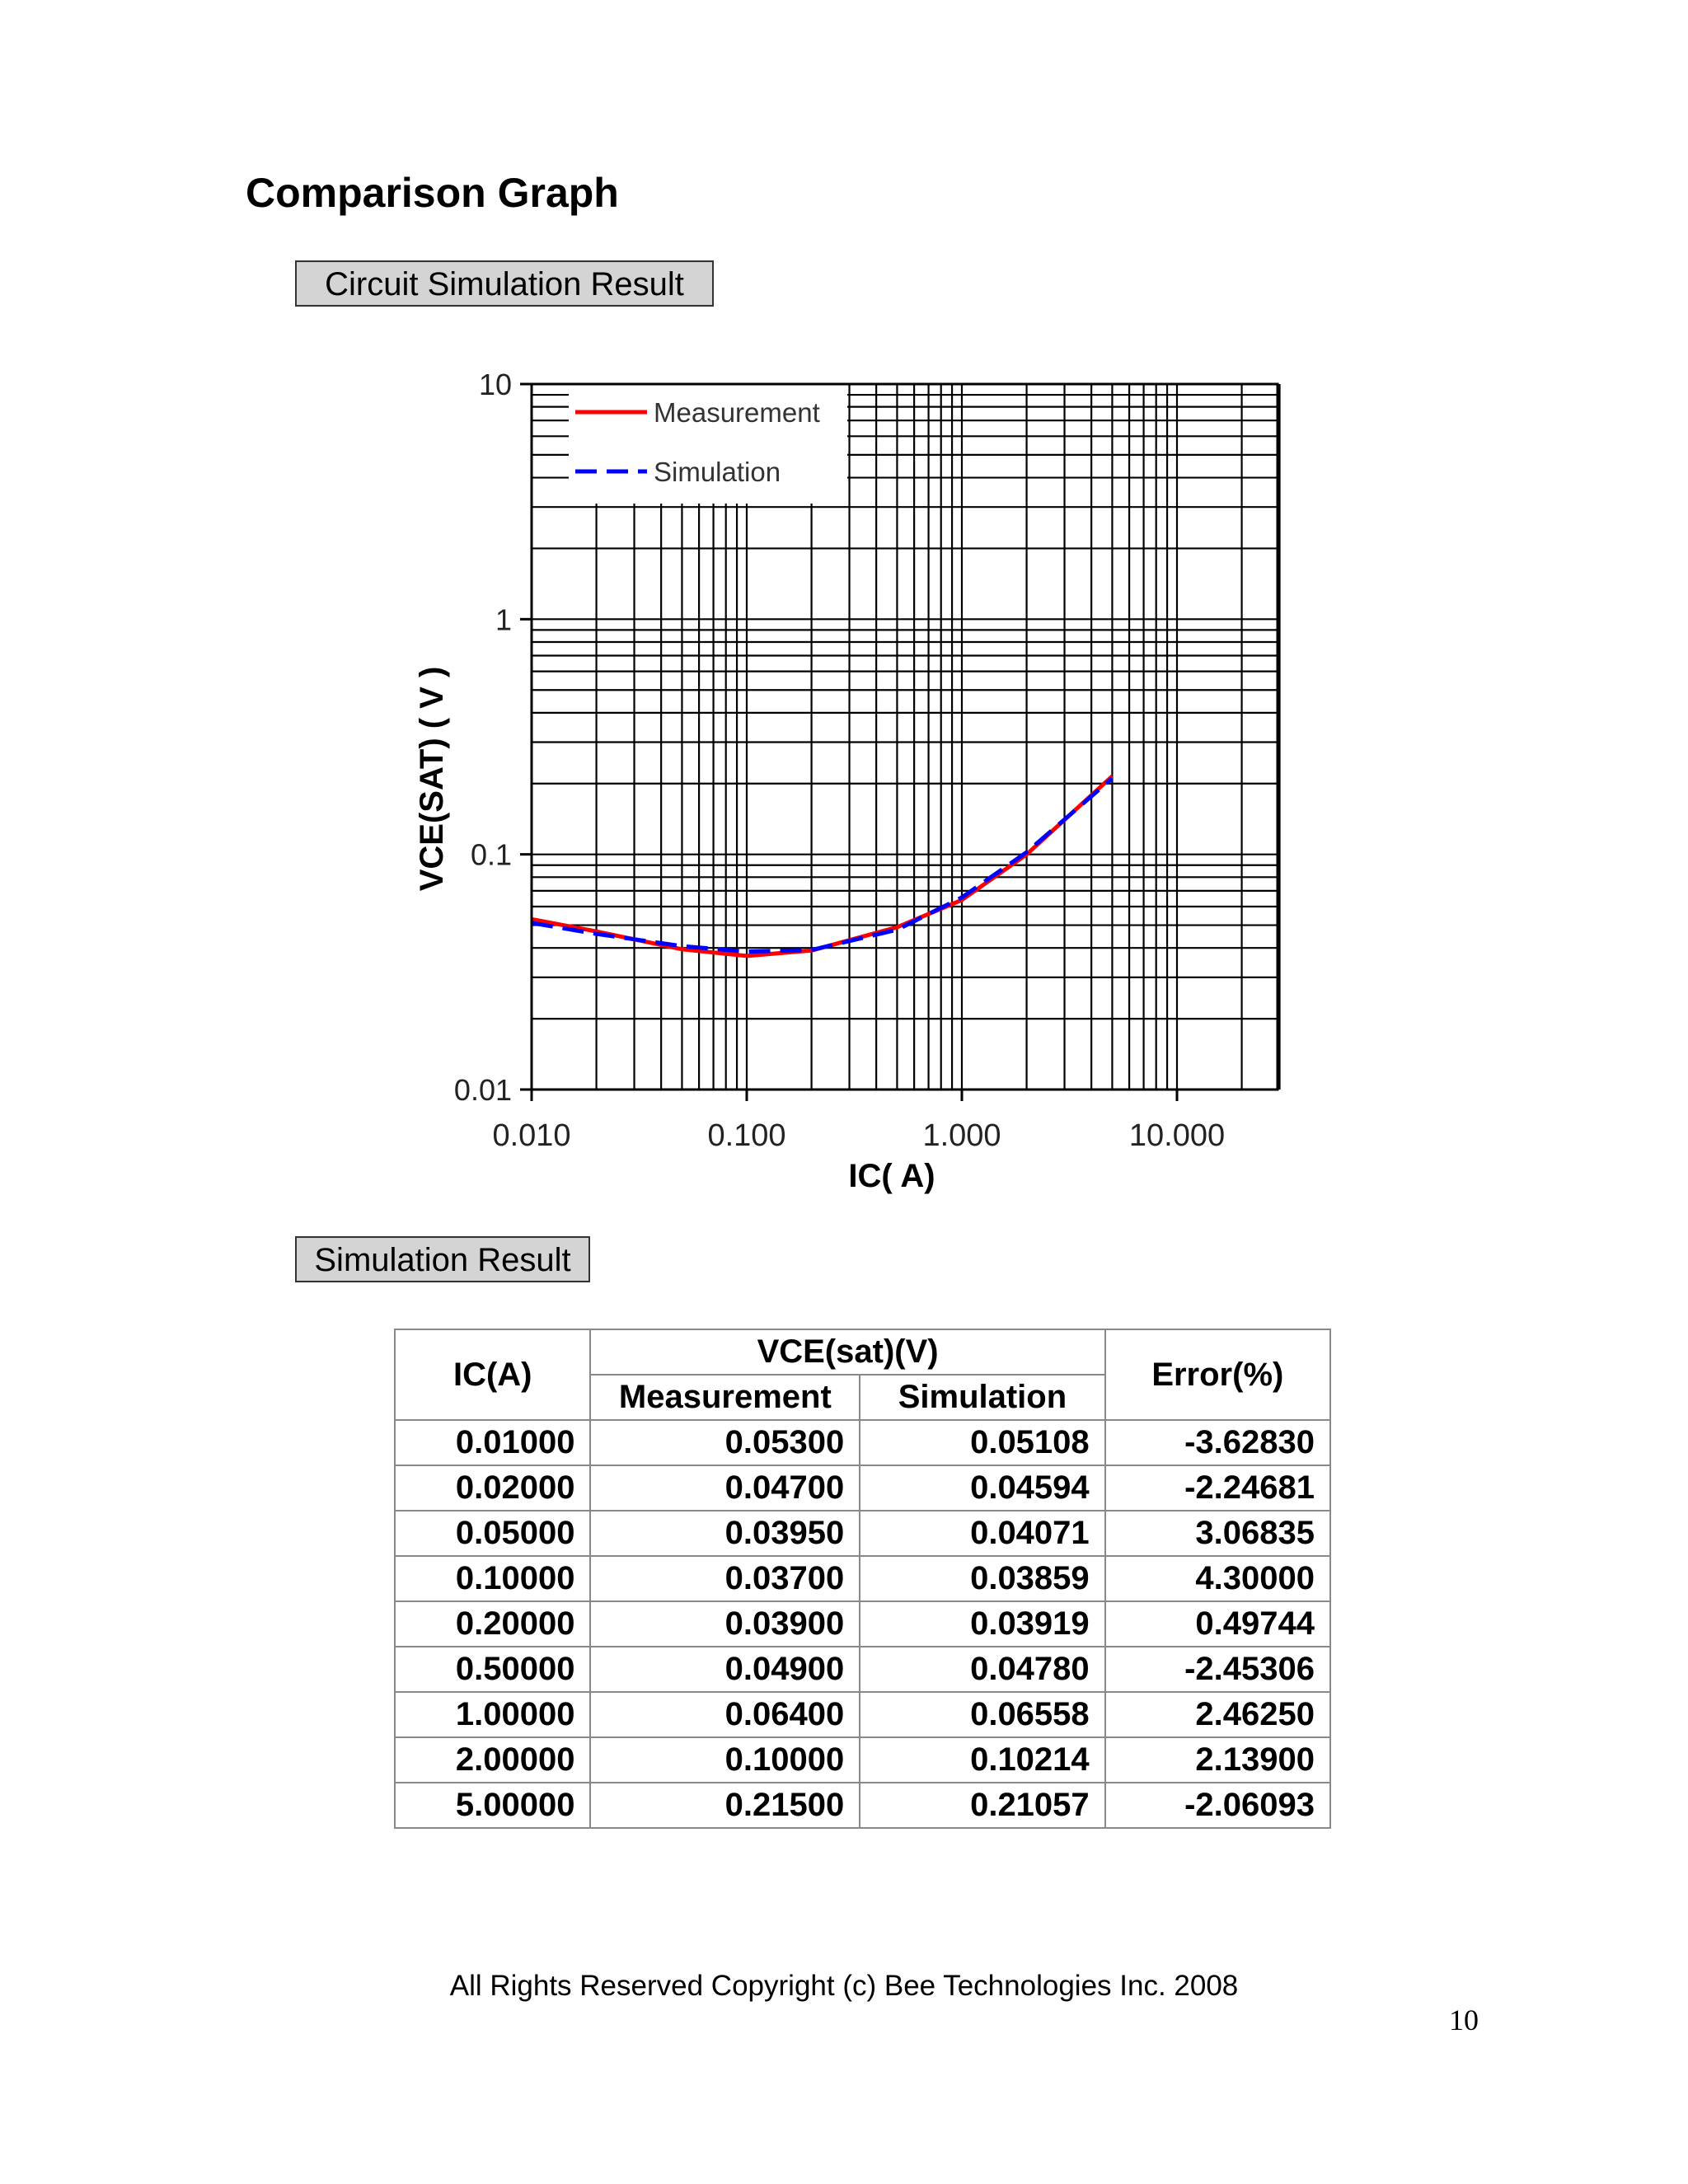 The image size is (1688, 2184). I want to click on y-tick-label: 0.01, so click(483, 1090).